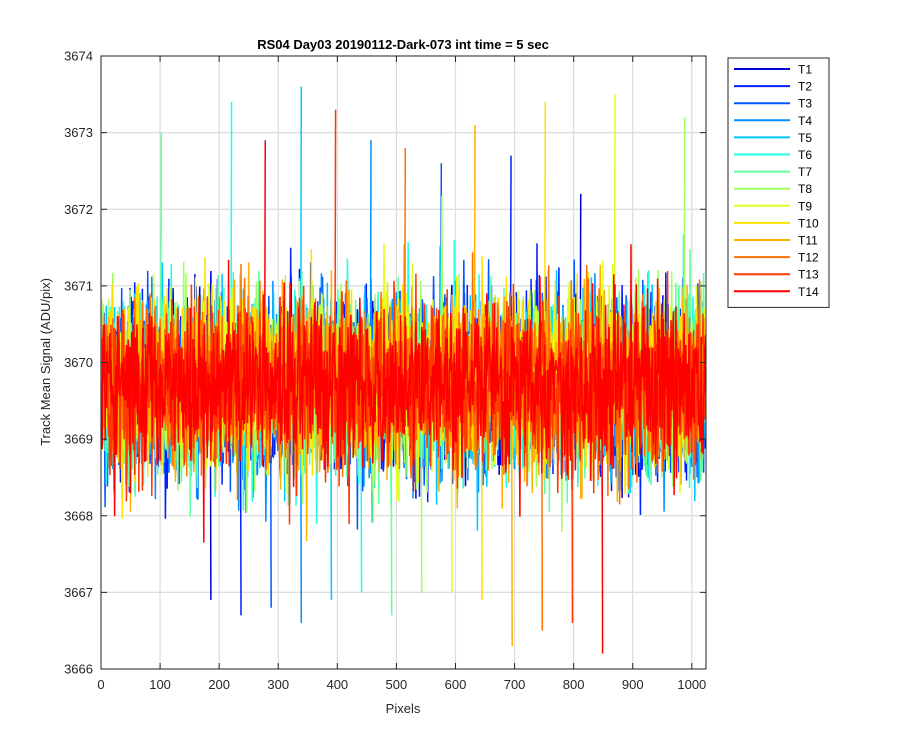  Describe the element at coordinates (808, 241) in the screenshot. I see `legend-label-t11: T11` at that location.